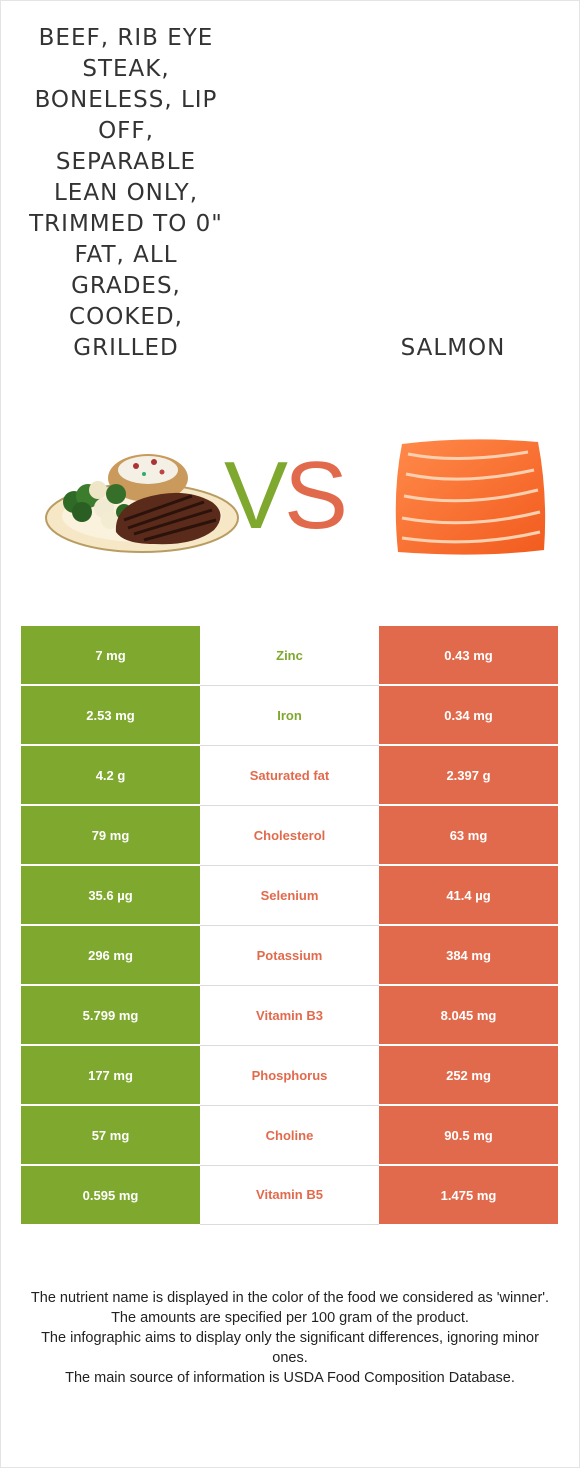 Image resolution: width=580 pixels, height=1468 pixels. I want to click on left-value: 177 mg, so click(110, 1075).